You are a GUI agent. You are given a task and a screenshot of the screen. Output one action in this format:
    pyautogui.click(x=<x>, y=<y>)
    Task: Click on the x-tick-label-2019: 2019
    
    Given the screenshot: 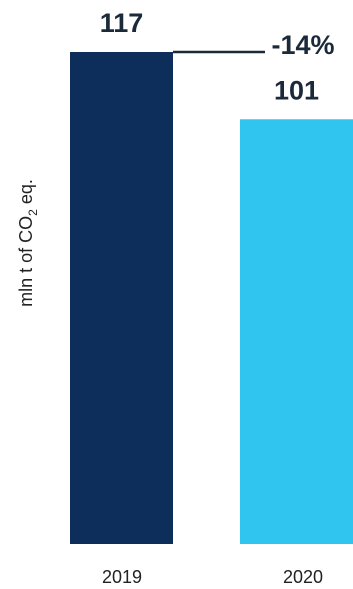 What is the action you would take?
    pyautogui.click(x=122, y=577)
    